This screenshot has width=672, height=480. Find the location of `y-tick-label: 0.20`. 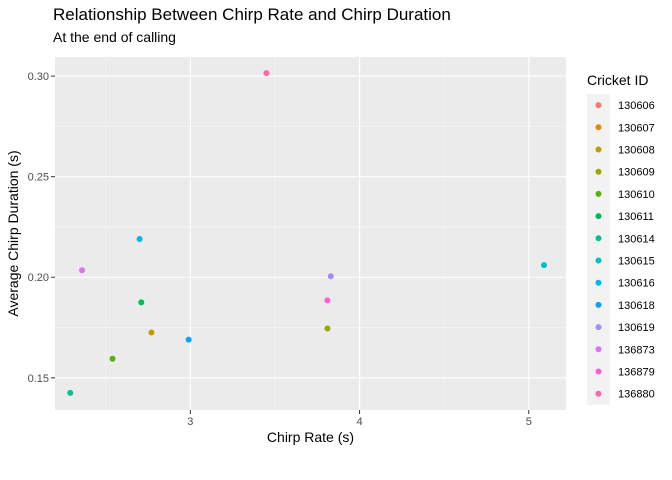

y-tick-label: 0.20 is located at coordinates (38, 278).